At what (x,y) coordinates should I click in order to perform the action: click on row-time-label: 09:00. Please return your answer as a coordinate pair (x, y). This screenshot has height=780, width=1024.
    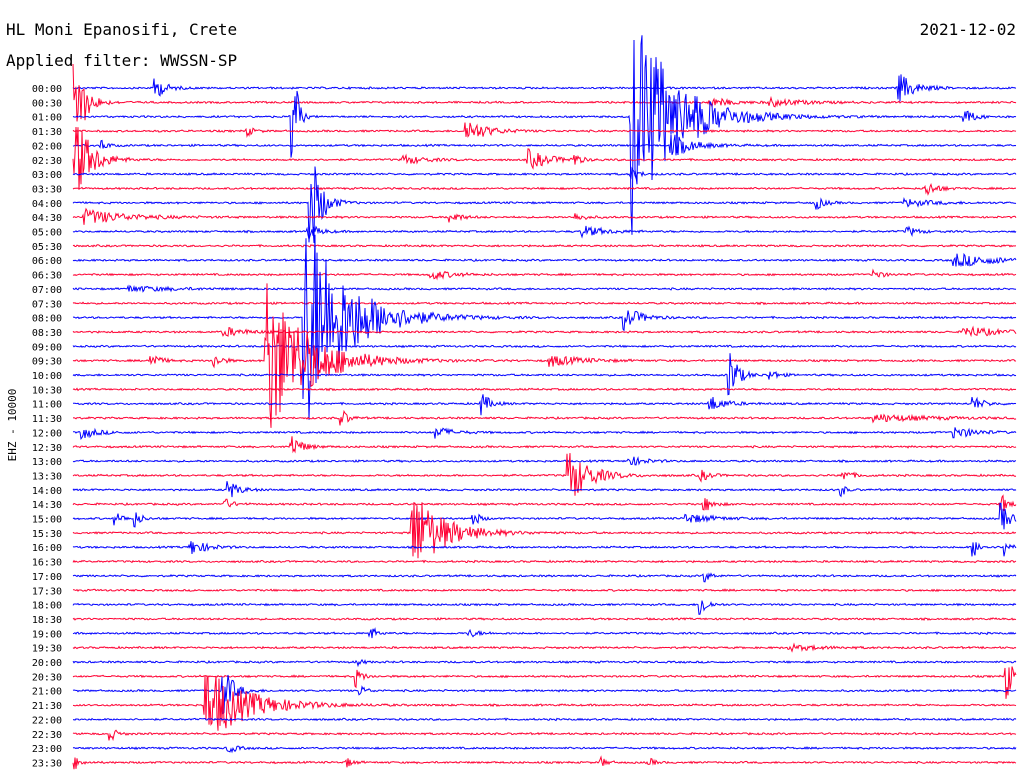
    Looking at the image, I should click on (47, 347).